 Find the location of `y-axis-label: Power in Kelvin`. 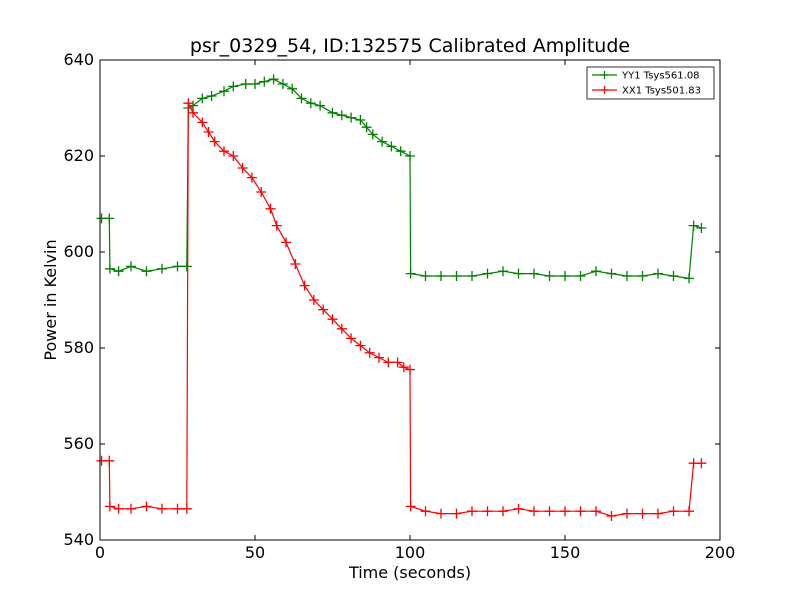

y-axis-label: Power in Kelvin is located at coordinates (50, 299).